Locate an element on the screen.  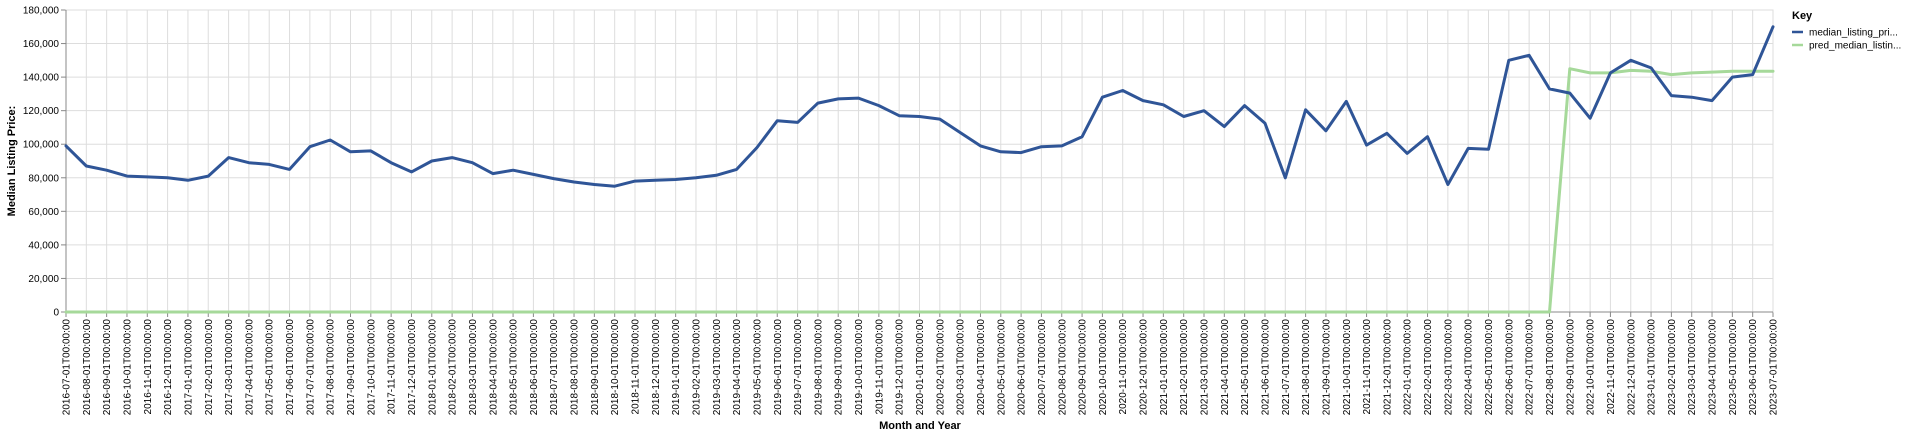
x-tick-label: 2022-10-01T00:00:00 is located at coordinates (1591, 367).